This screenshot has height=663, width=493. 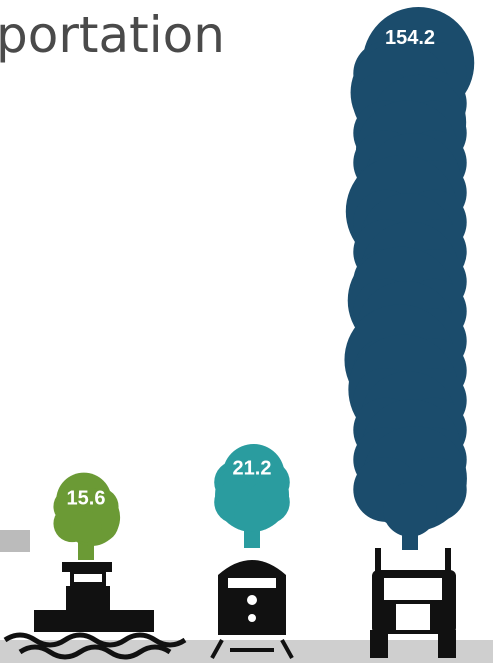 I want to click on value-label: 15.6, so click(x=86, y=499).